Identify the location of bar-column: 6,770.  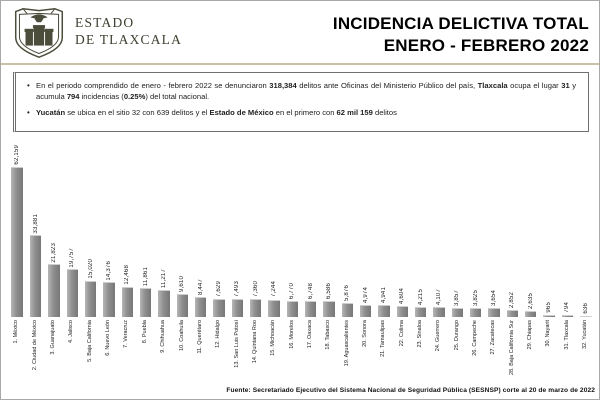
(292, 228).